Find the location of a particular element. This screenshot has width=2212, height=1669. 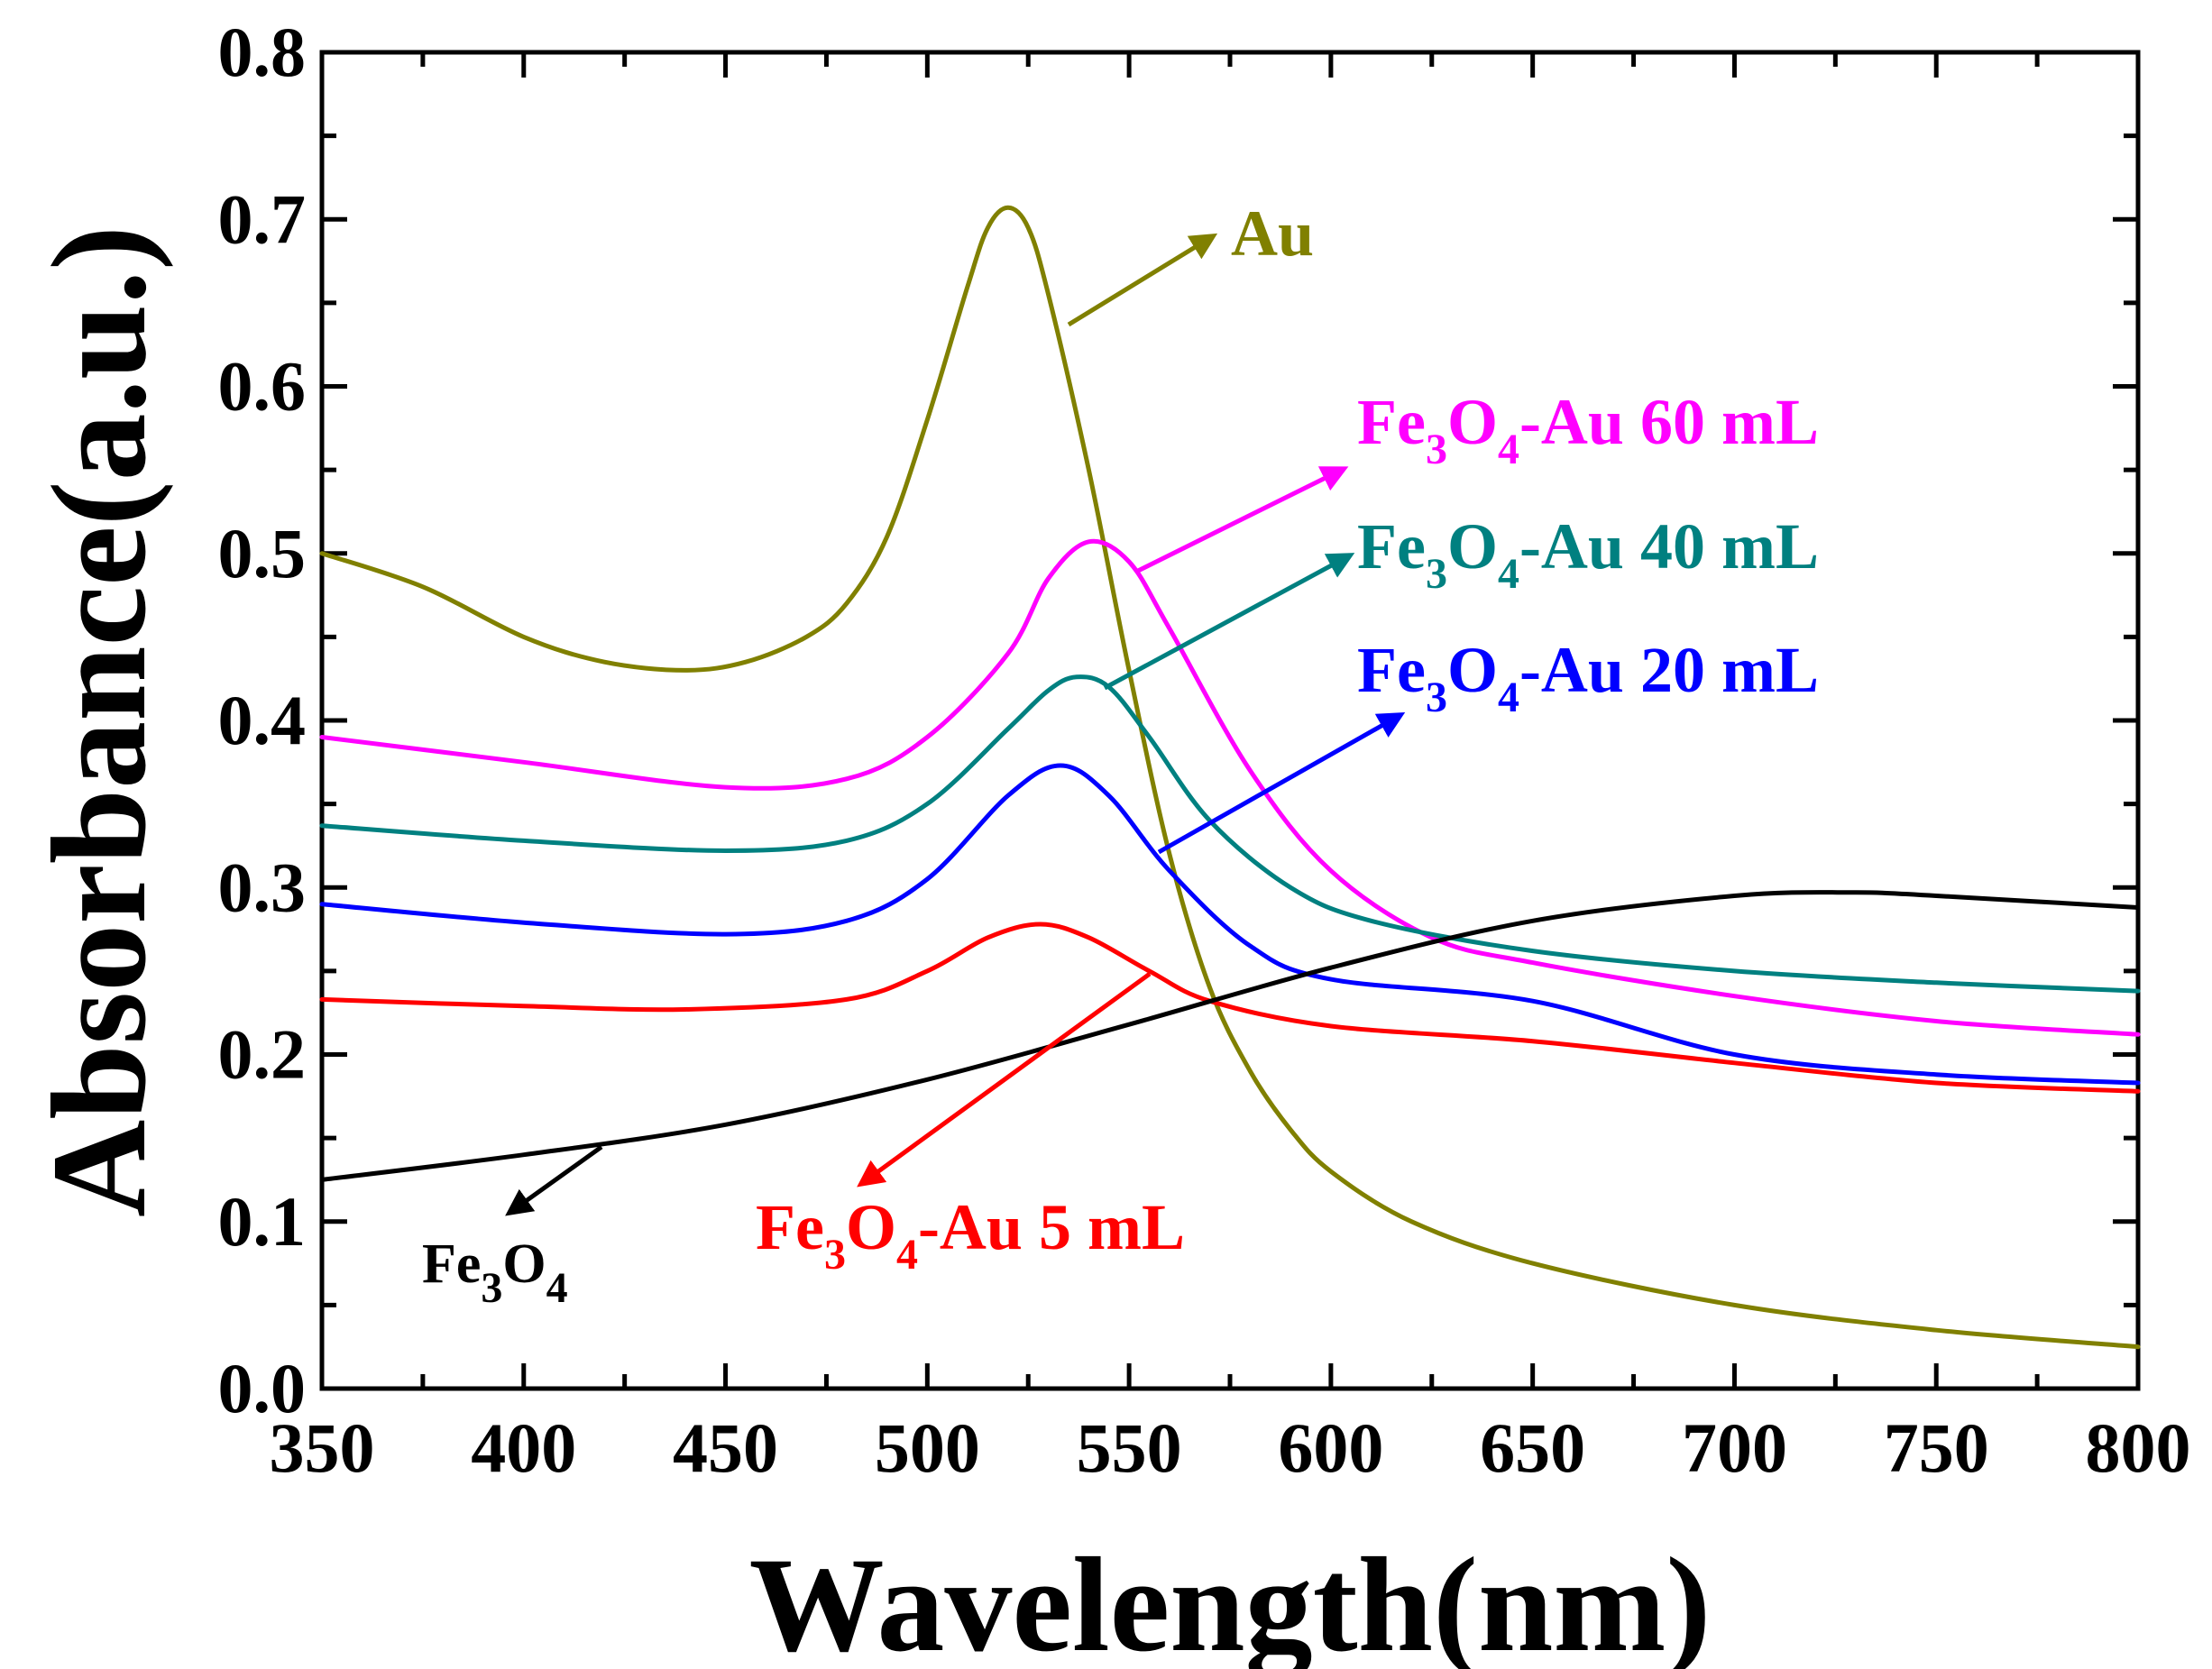

arrow-au is located at coordinates (1142, 280).